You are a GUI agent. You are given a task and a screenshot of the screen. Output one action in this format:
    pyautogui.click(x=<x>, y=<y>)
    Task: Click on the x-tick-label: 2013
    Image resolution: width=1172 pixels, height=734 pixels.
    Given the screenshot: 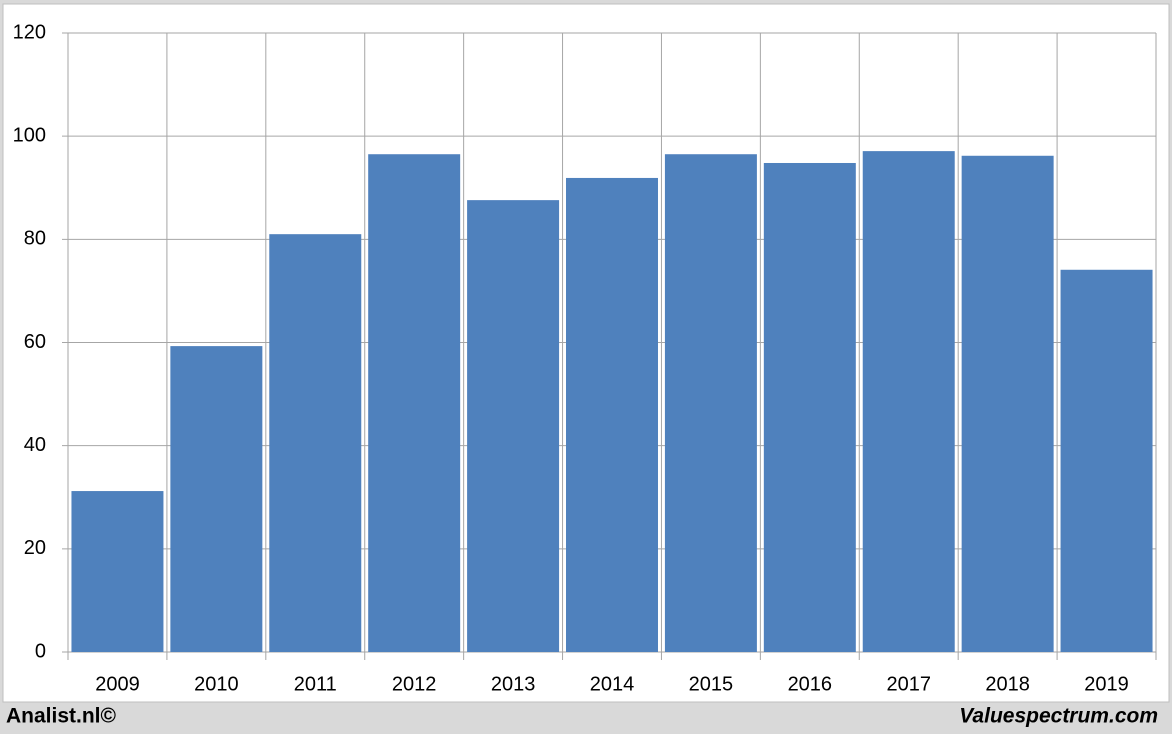 What is the action you would take?
    pyautogui.click(x=513, y=684)
    